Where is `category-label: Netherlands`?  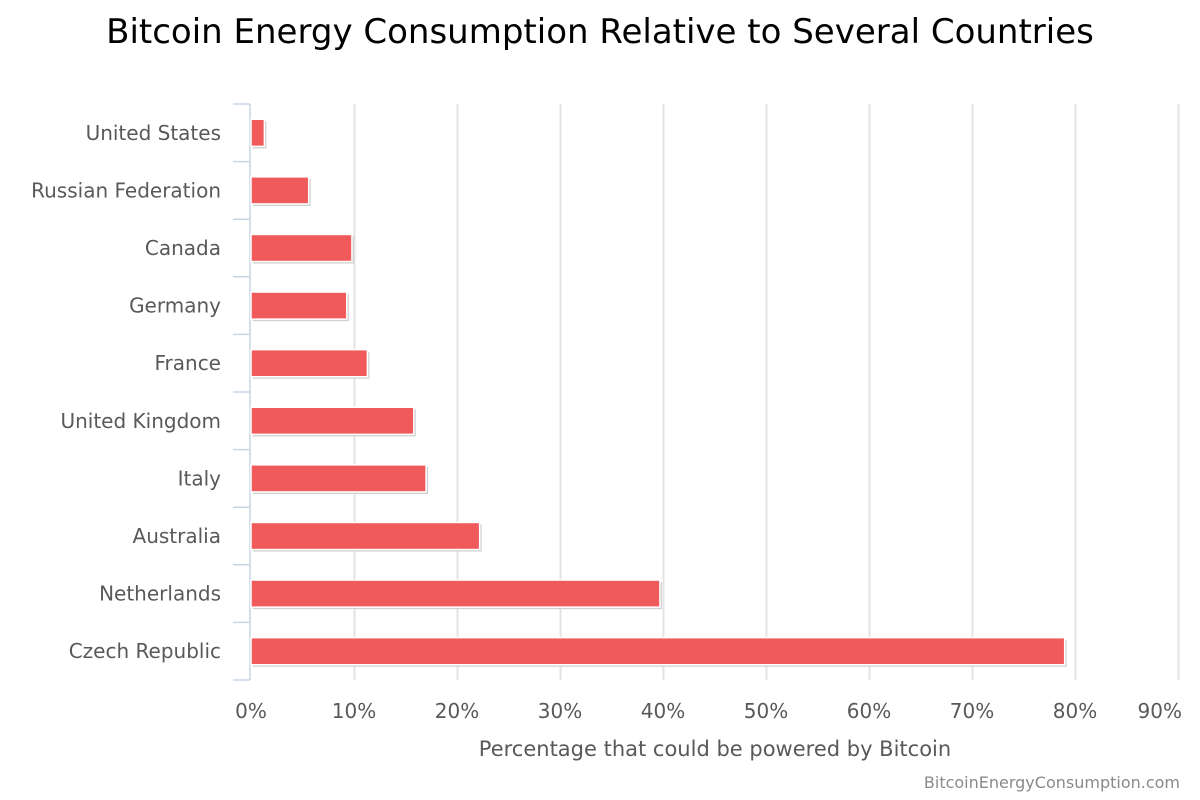 category-label: Netherlands is located at coordinates (160, 594).